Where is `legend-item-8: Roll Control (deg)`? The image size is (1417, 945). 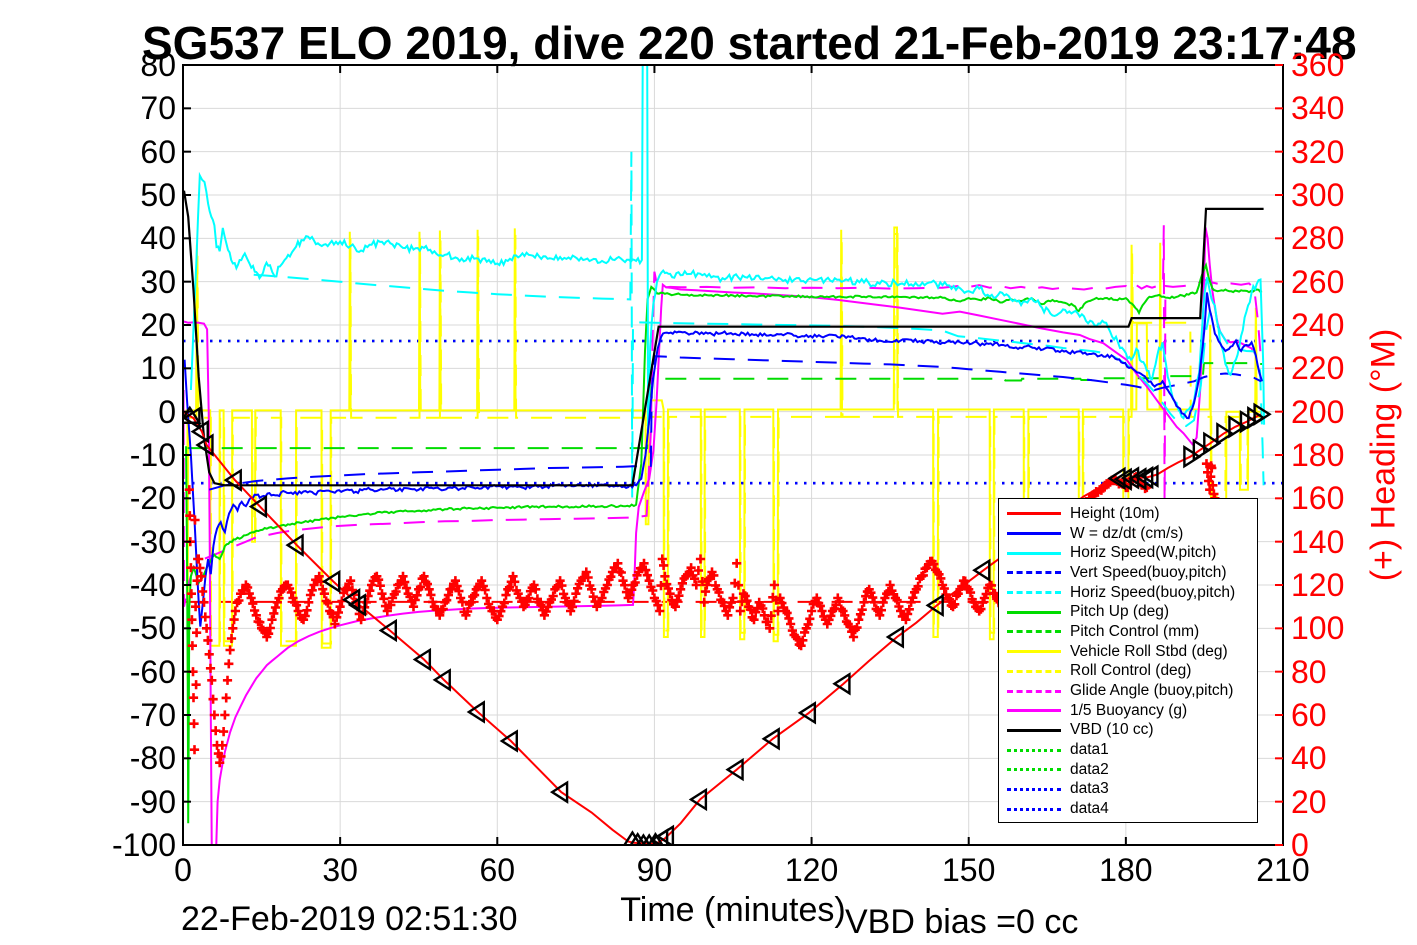
legend-item-8: Roll Control (deg) is located at coordinates (1128, 672).